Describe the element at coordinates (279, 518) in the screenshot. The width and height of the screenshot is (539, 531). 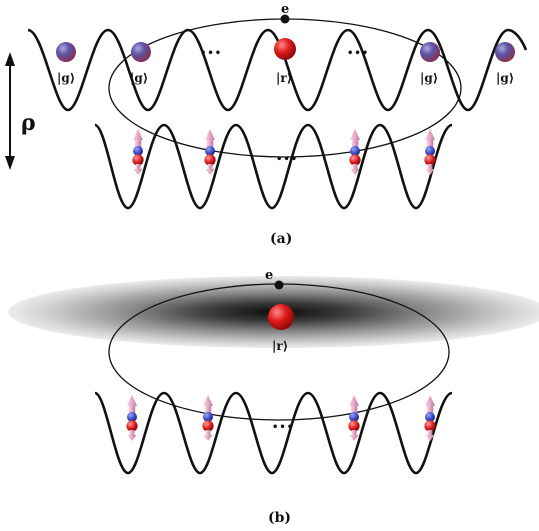
I see `panel-b-caption: (b)` at that location.